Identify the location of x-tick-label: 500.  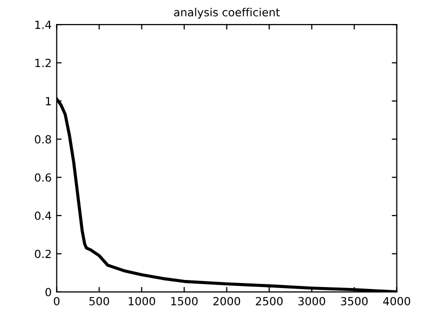
(99, 301).